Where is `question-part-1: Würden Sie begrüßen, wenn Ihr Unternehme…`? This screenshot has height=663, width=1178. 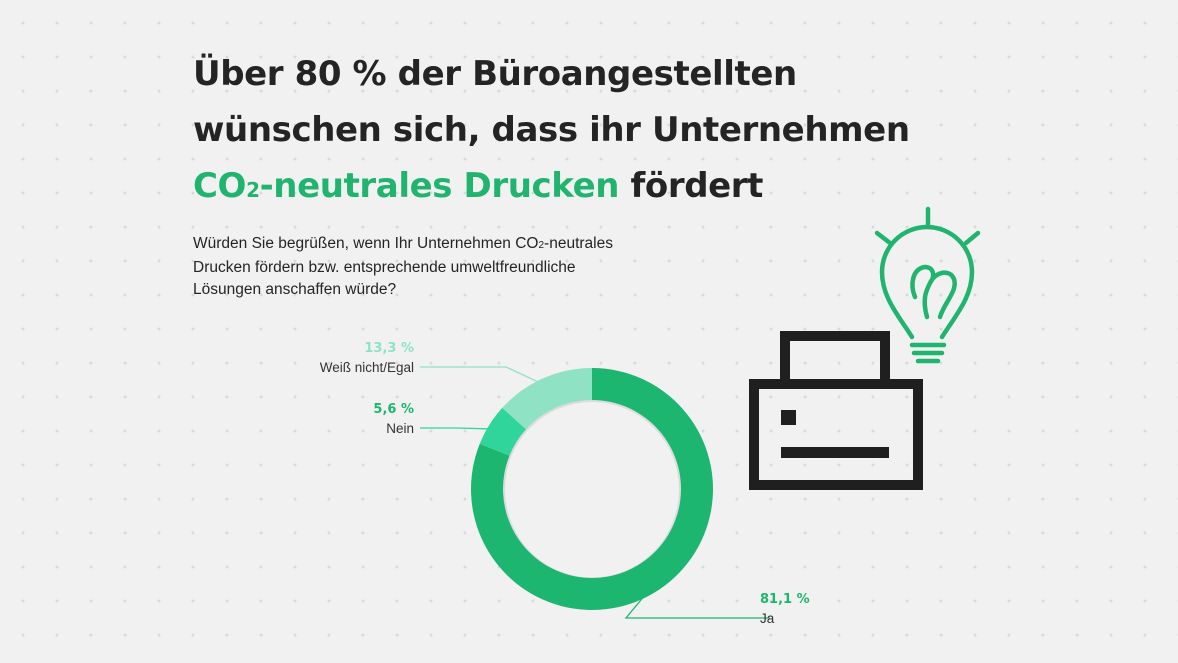
question-part-1: Würden Sie begrüßen, wenn Ihr Unternehme… is located at coordinates (366, 243).